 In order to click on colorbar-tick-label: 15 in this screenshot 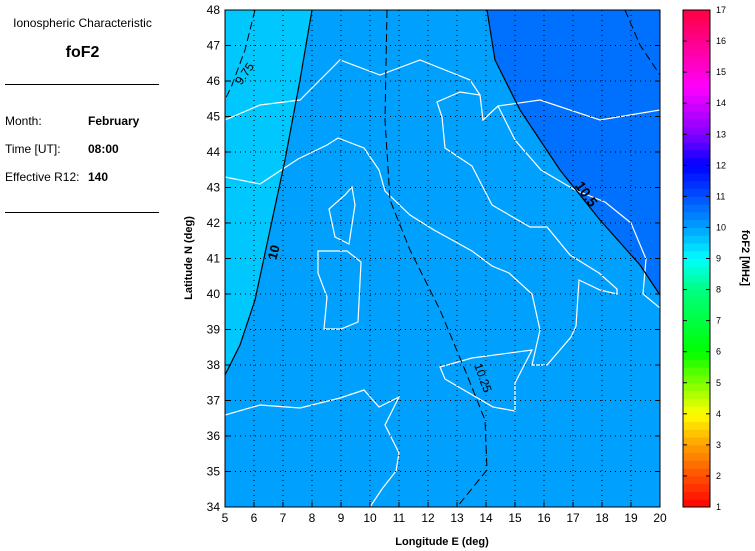, I will do `click(721, 72)`.